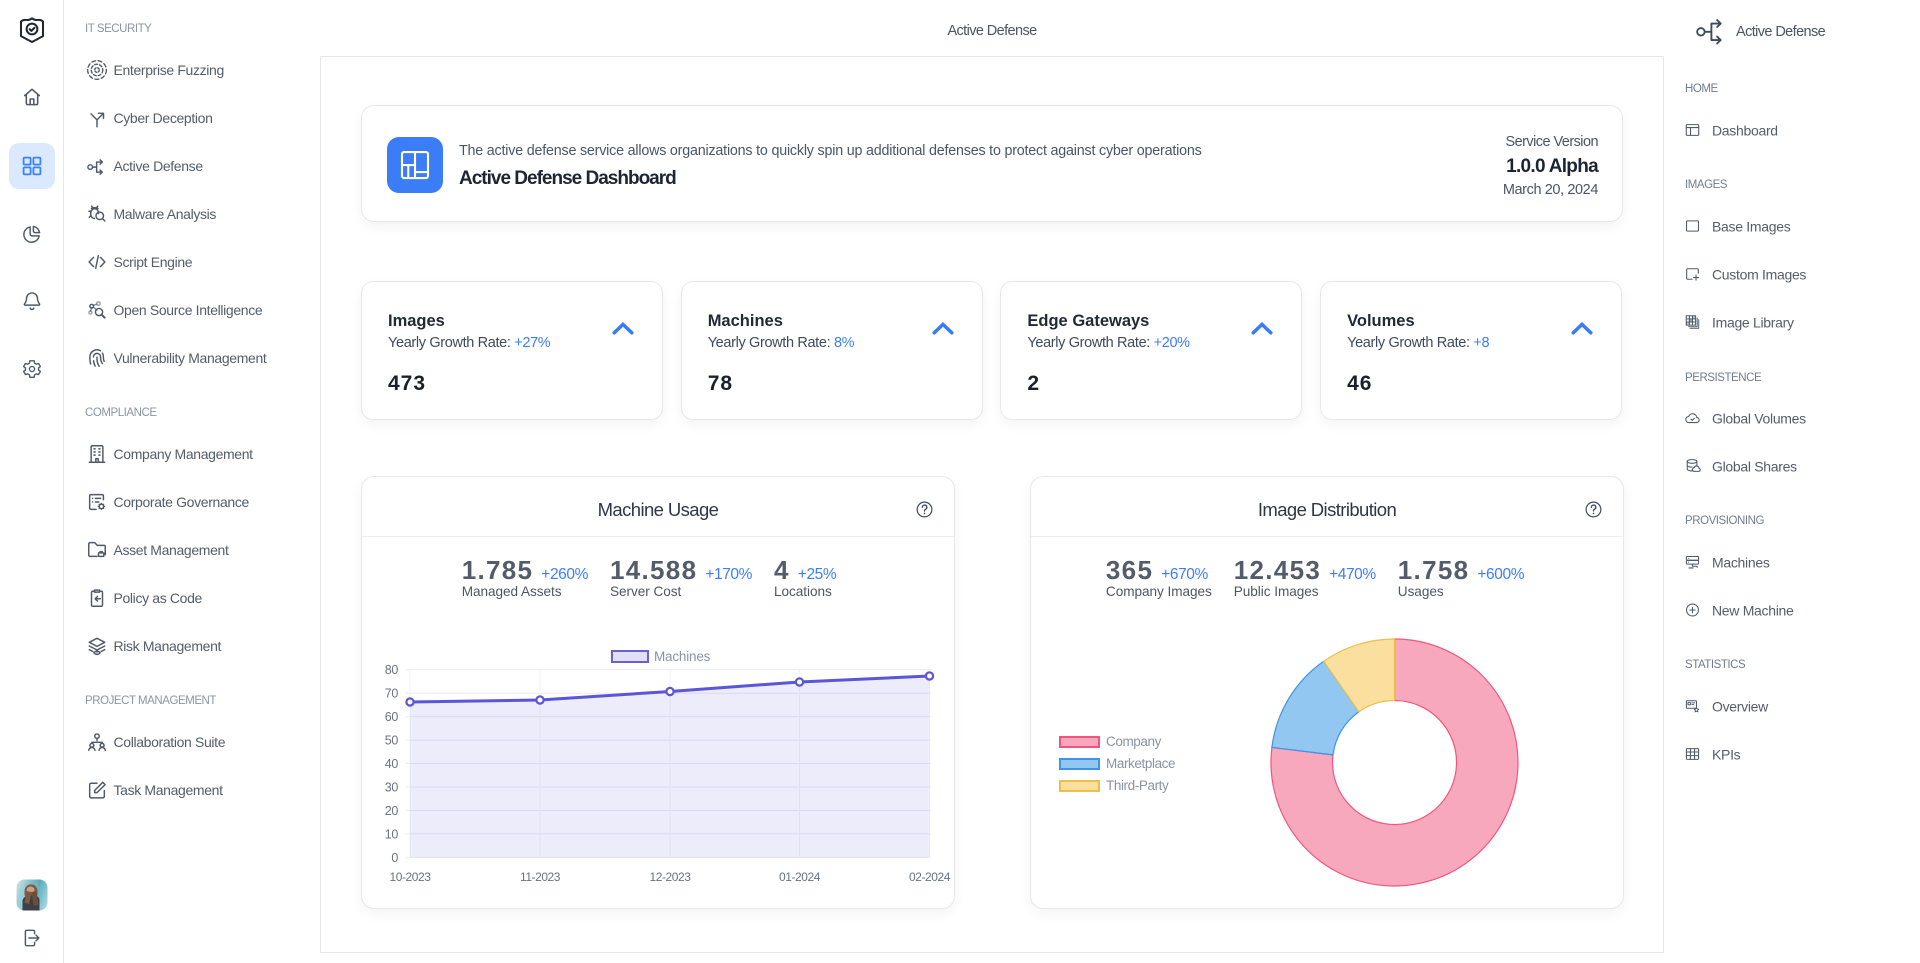 The image size is (1920, 963). I want to click on svg-text: 30, so click(392, 788).